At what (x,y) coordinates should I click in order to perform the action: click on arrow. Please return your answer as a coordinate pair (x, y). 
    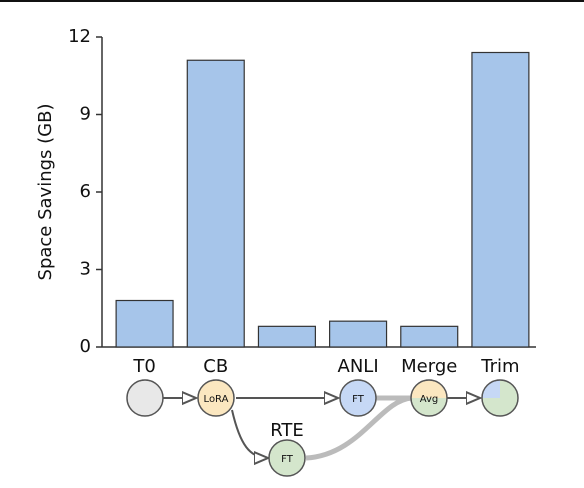
    Looking at the image, I should click on (249, 433).